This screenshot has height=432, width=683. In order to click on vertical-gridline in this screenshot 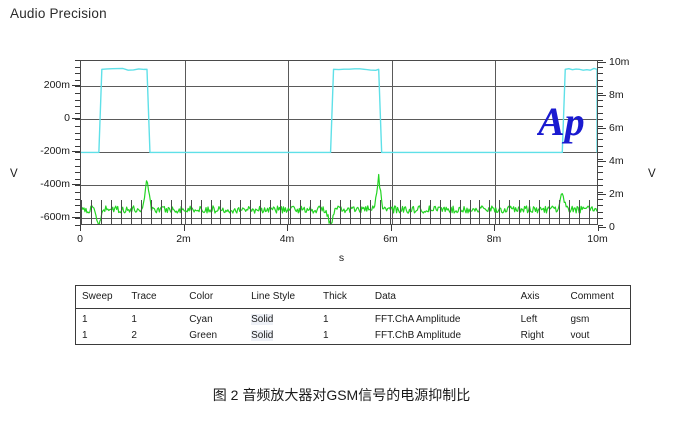, I will do `click(185, 142)`.